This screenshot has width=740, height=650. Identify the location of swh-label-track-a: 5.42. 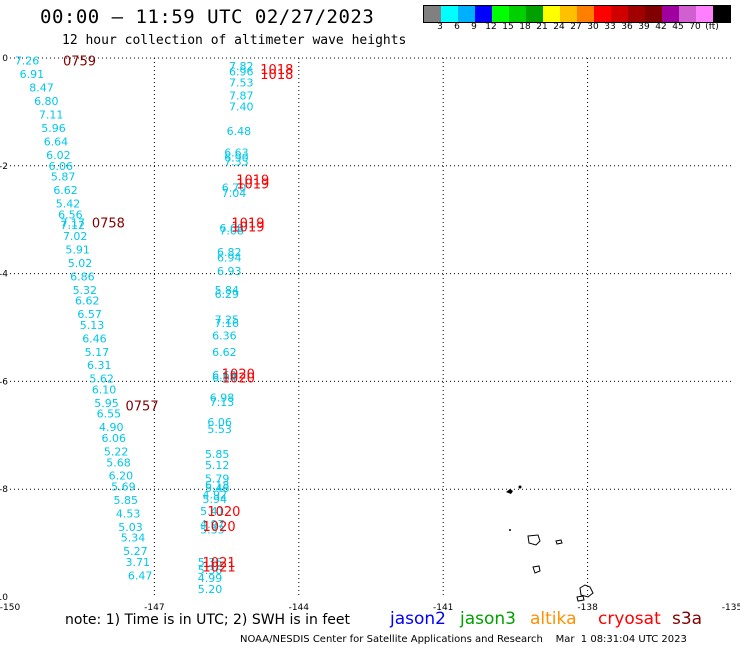
(68, 204).